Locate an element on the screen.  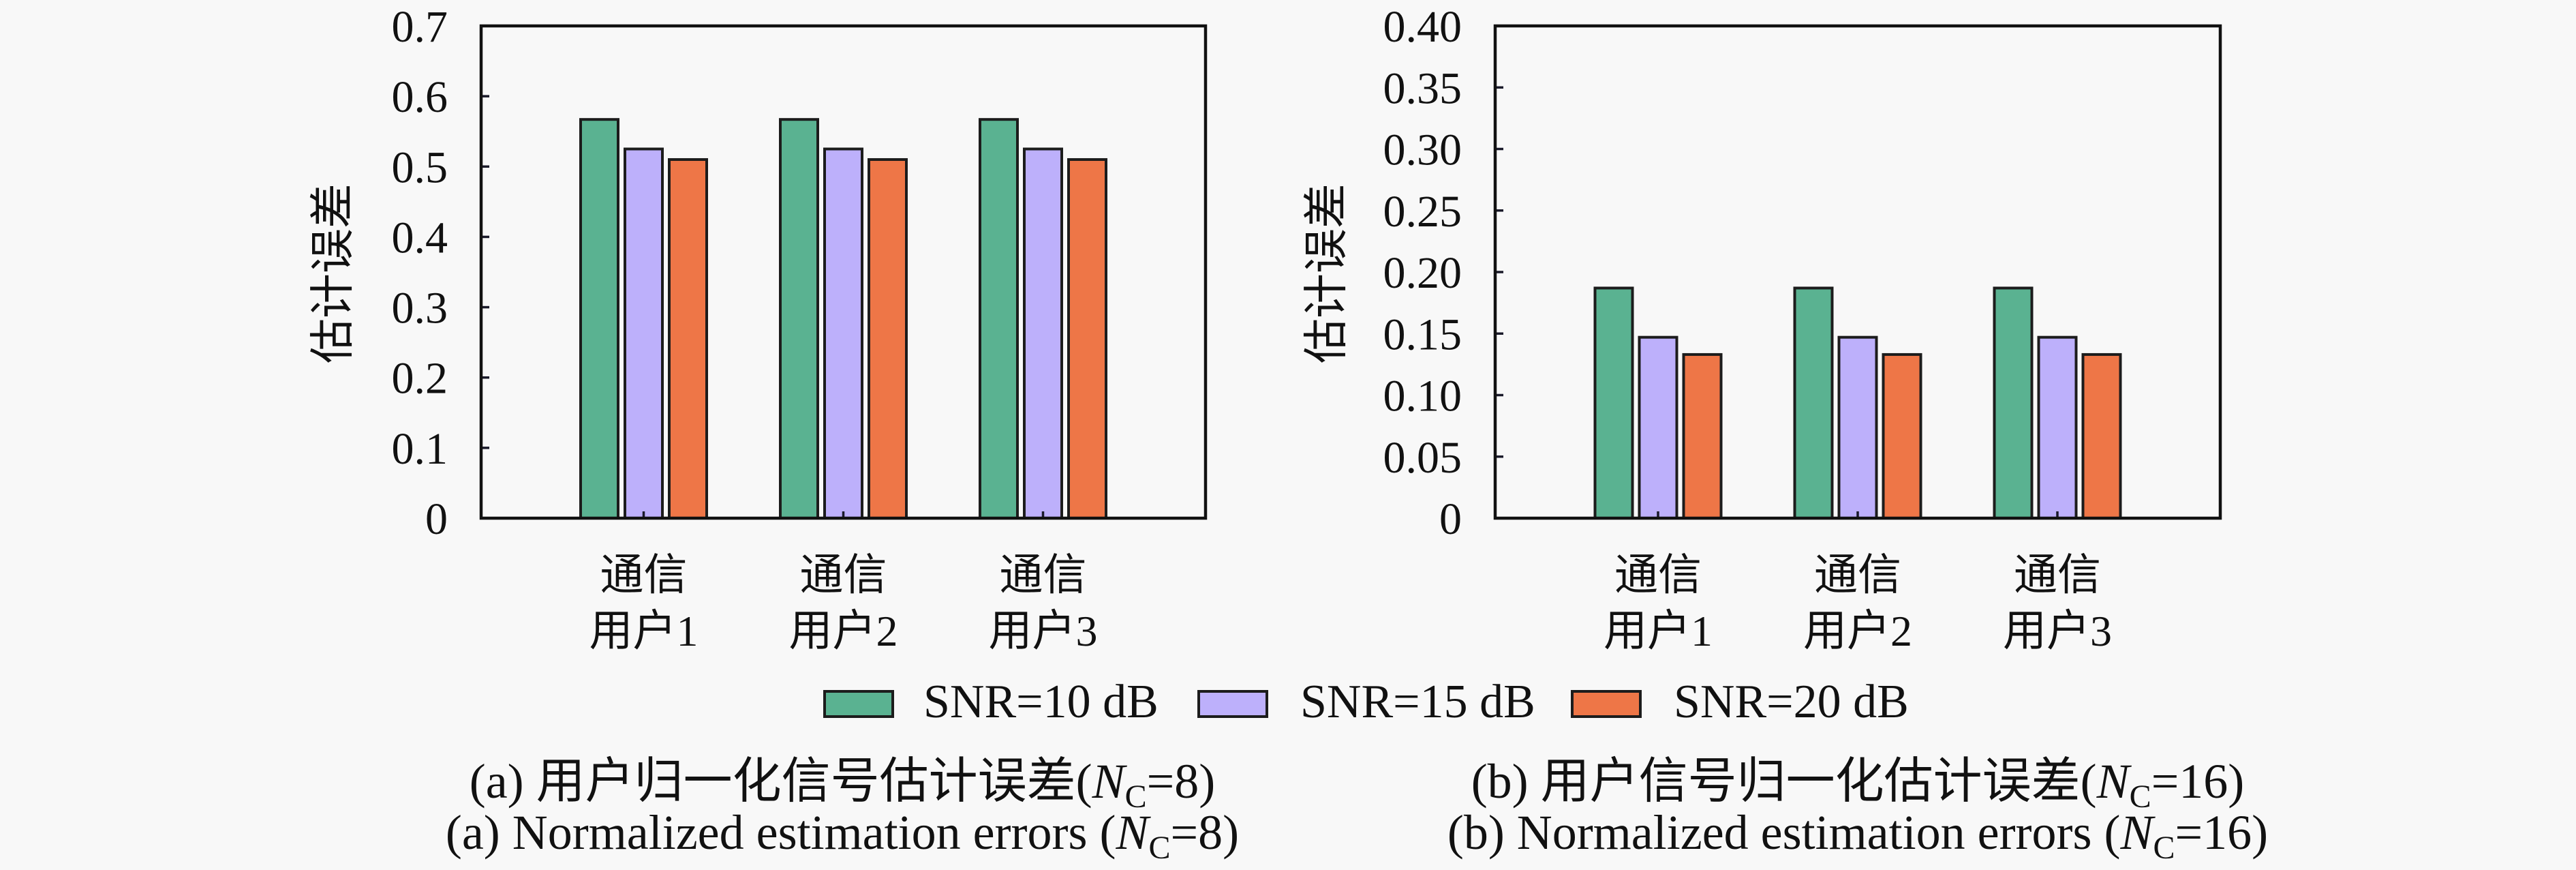
y-tick-label: 0.25 is located at coordinates (1422, 212).